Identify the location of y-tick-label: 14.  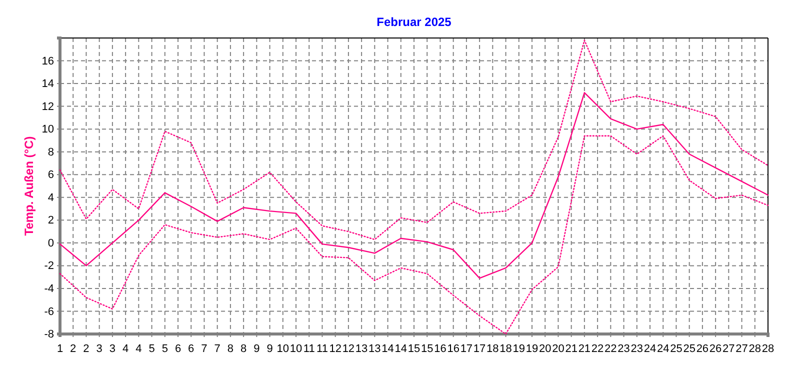
(48, 84).